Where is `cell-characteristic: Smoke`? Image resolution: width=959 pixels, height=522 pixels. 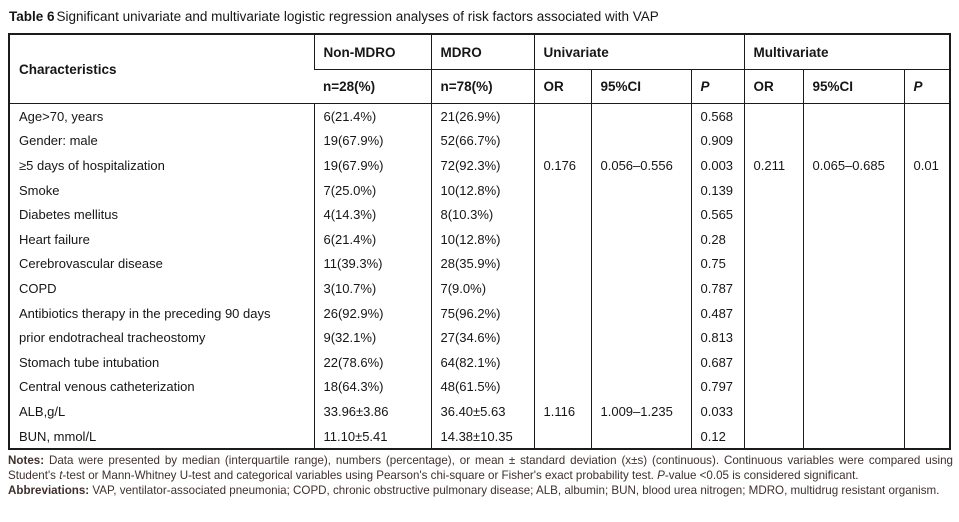 cell-characteristic: Smoke is located at coordinates (39, 190).